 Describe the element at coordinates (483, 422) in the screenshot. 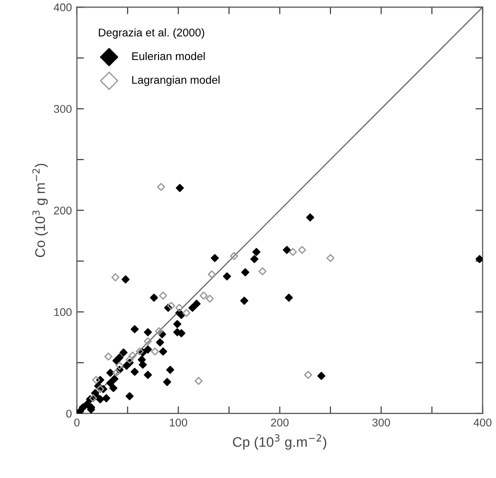

I see `x-tick-label: 400` at that location.